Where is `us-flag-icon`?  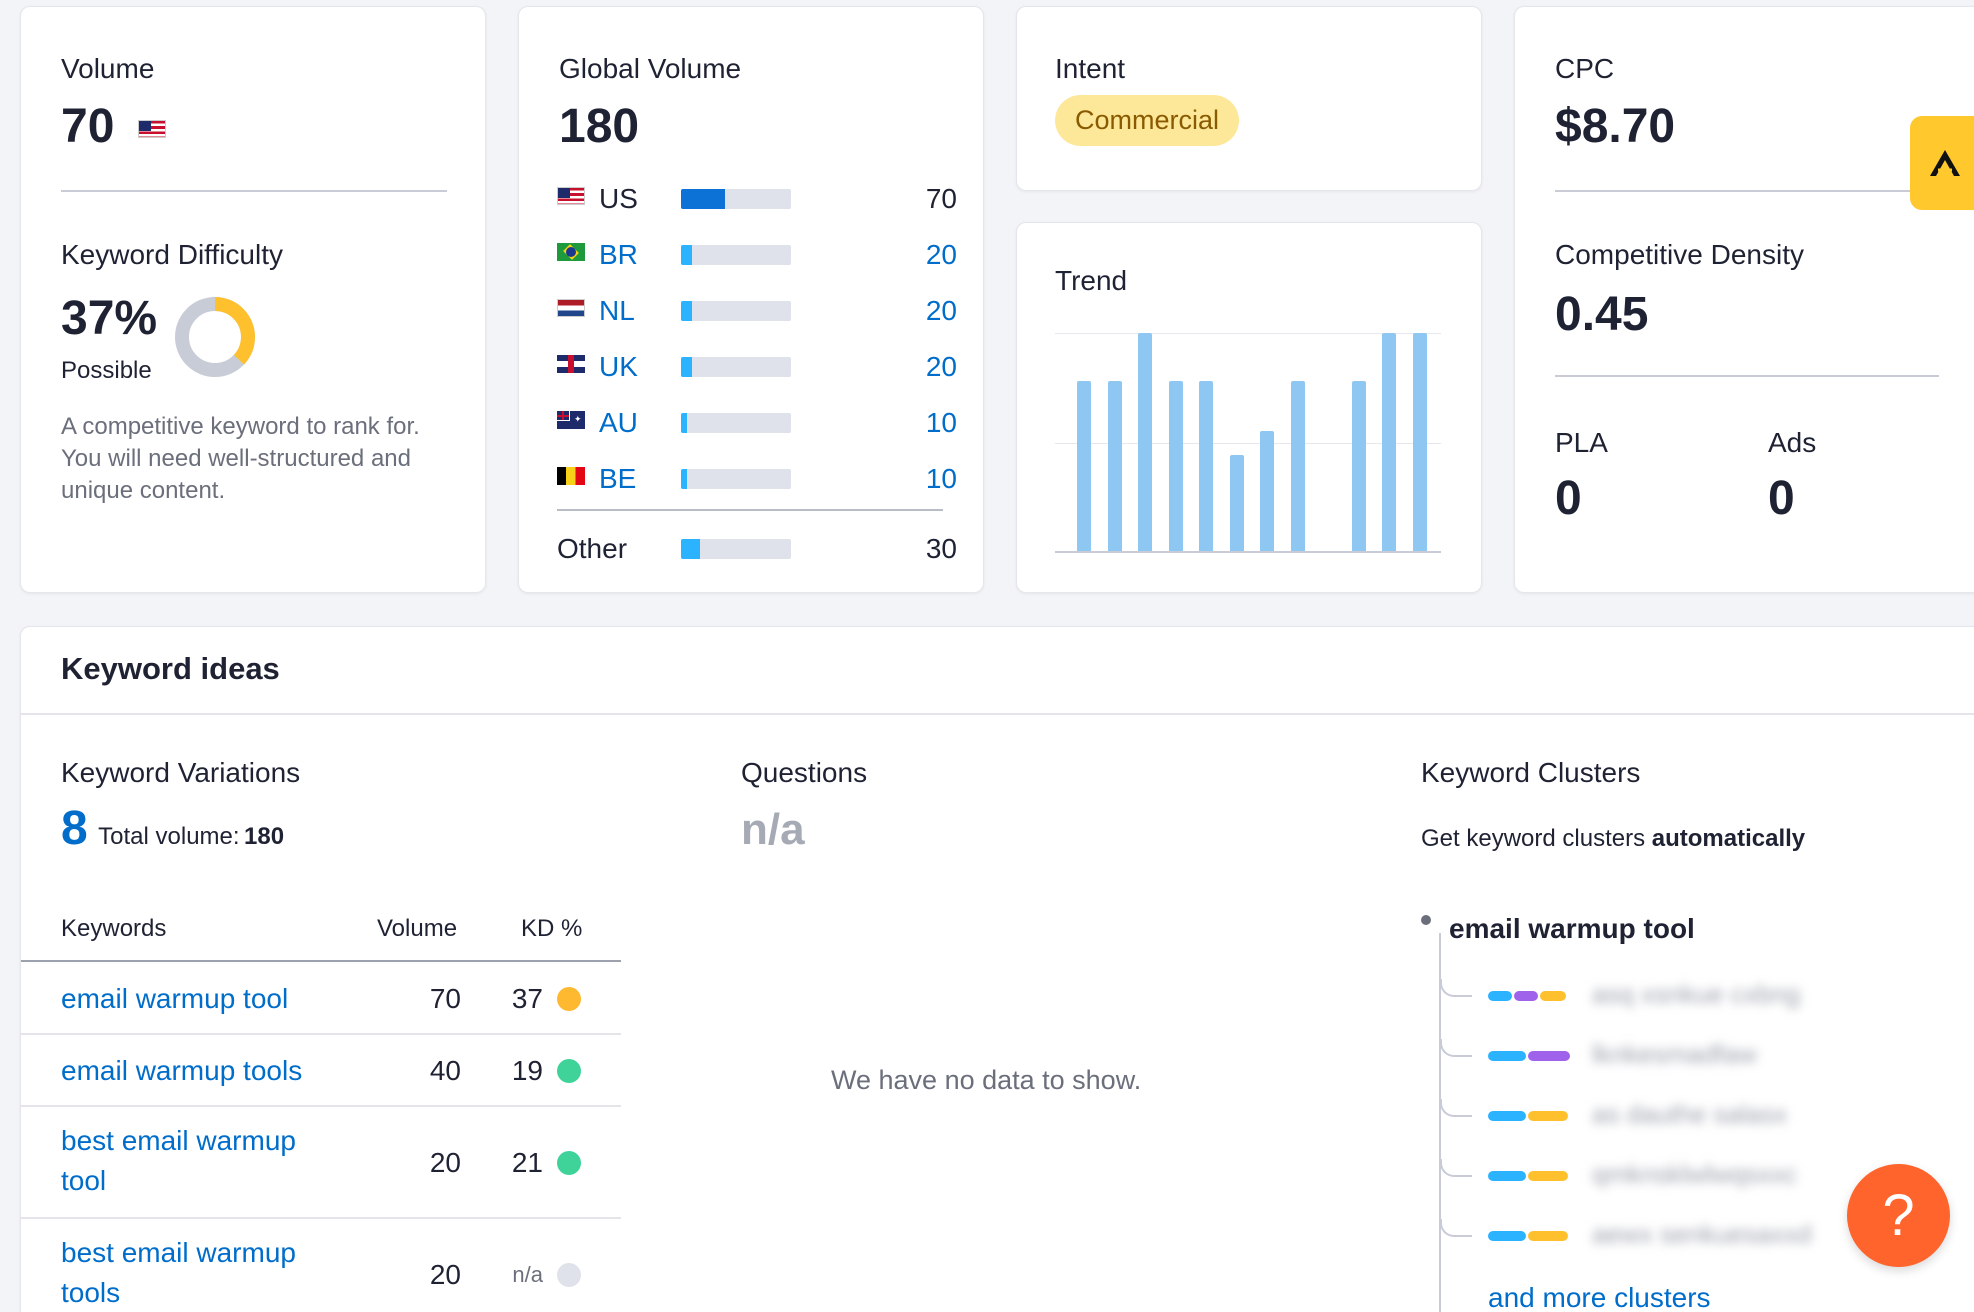 us-flag-icon is located at coordinates (151, 129).